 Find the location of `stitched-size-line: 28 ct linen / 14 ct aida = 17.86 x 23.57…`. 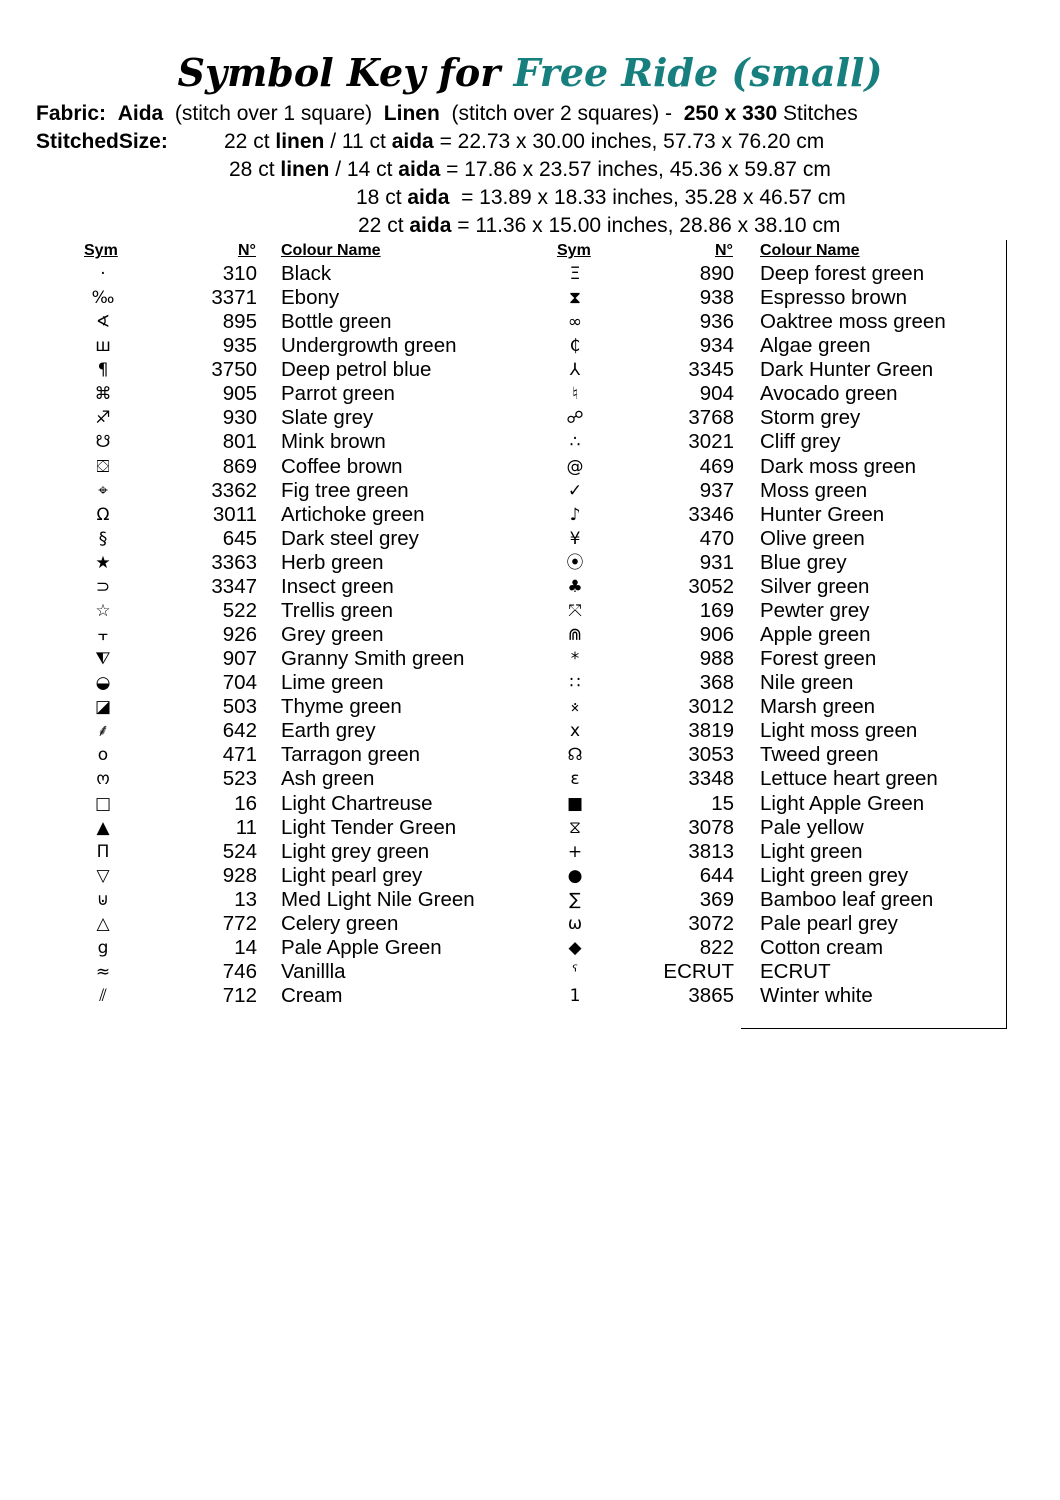

stitched-size-line: 28 ct linen / 14 ct aida = 17.86 x 23.57… is located at coordinates (530, 170).